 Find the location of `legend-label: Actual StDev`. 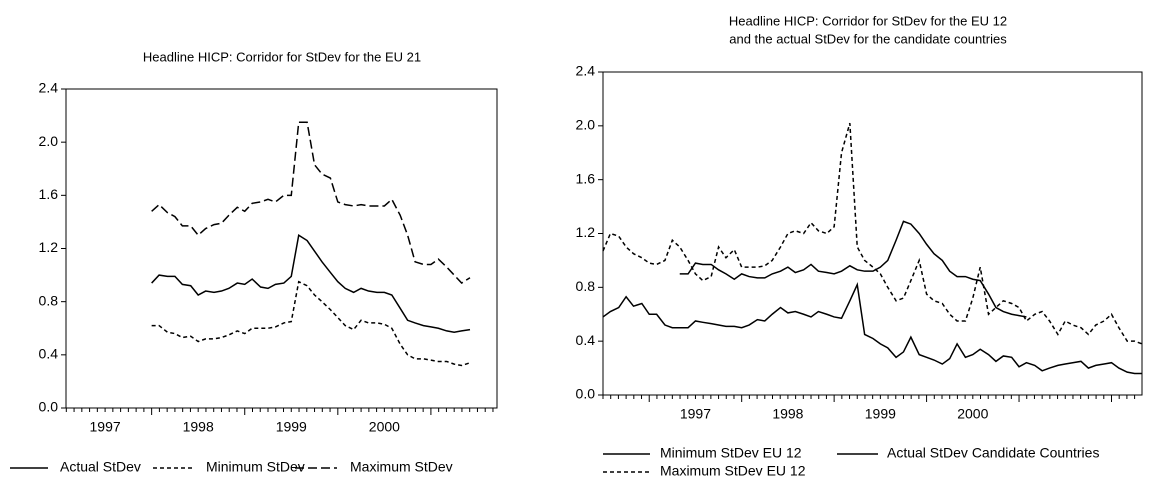

legend-label: Actual StDev is located at coordinates (100, 467).